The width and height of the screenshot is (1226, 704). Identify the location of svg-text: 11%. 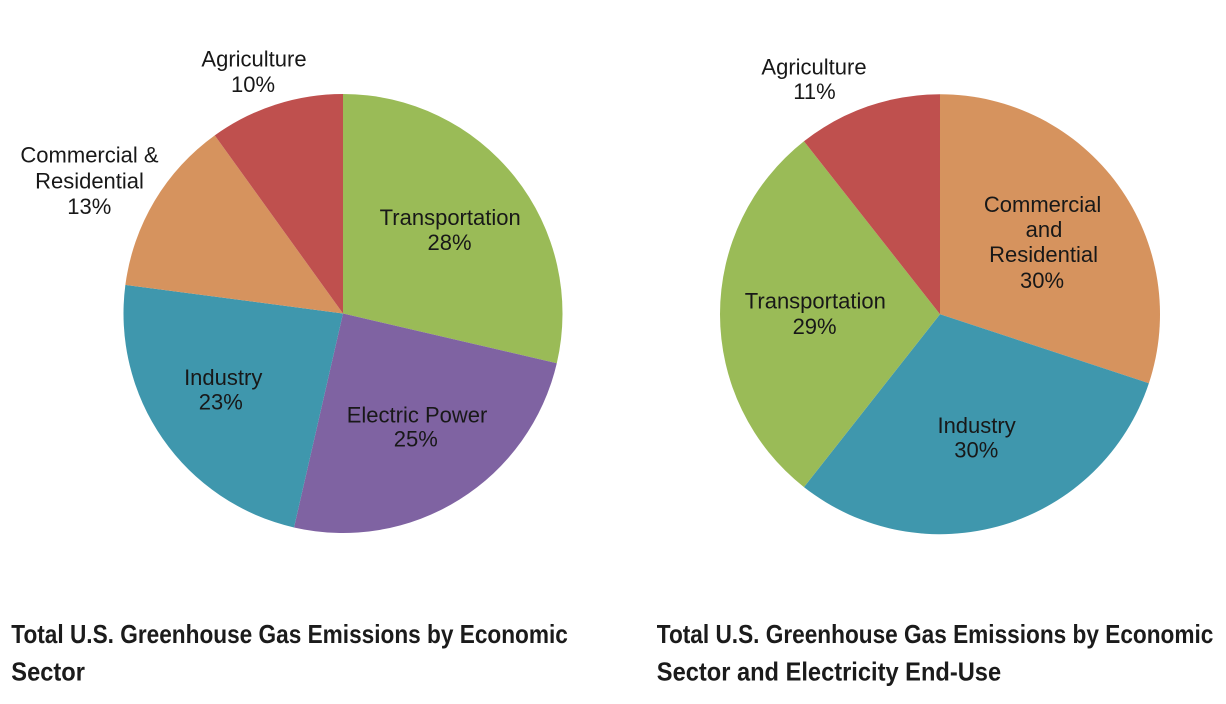
(814, 91).